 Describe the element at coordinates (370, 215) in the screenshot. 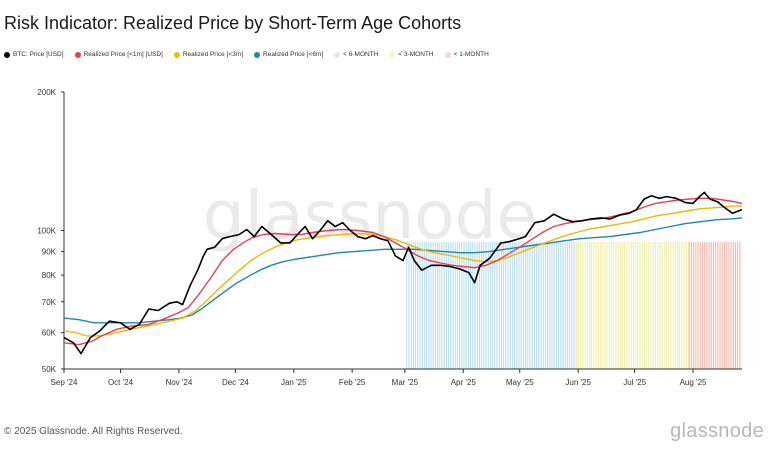

I see `watermark: glassnode` at that location.